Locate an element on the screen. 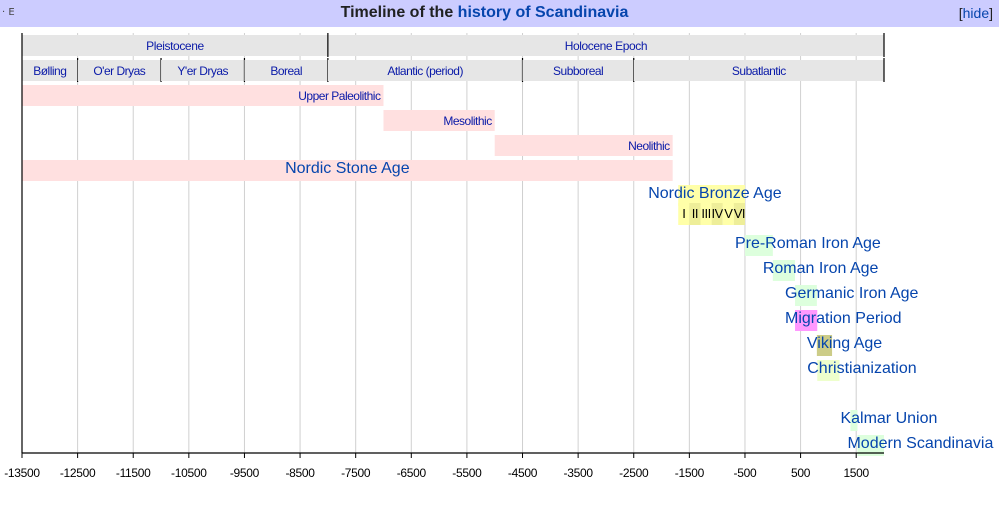  x-tick-label: -7500 is located at coordinates (356, 473).